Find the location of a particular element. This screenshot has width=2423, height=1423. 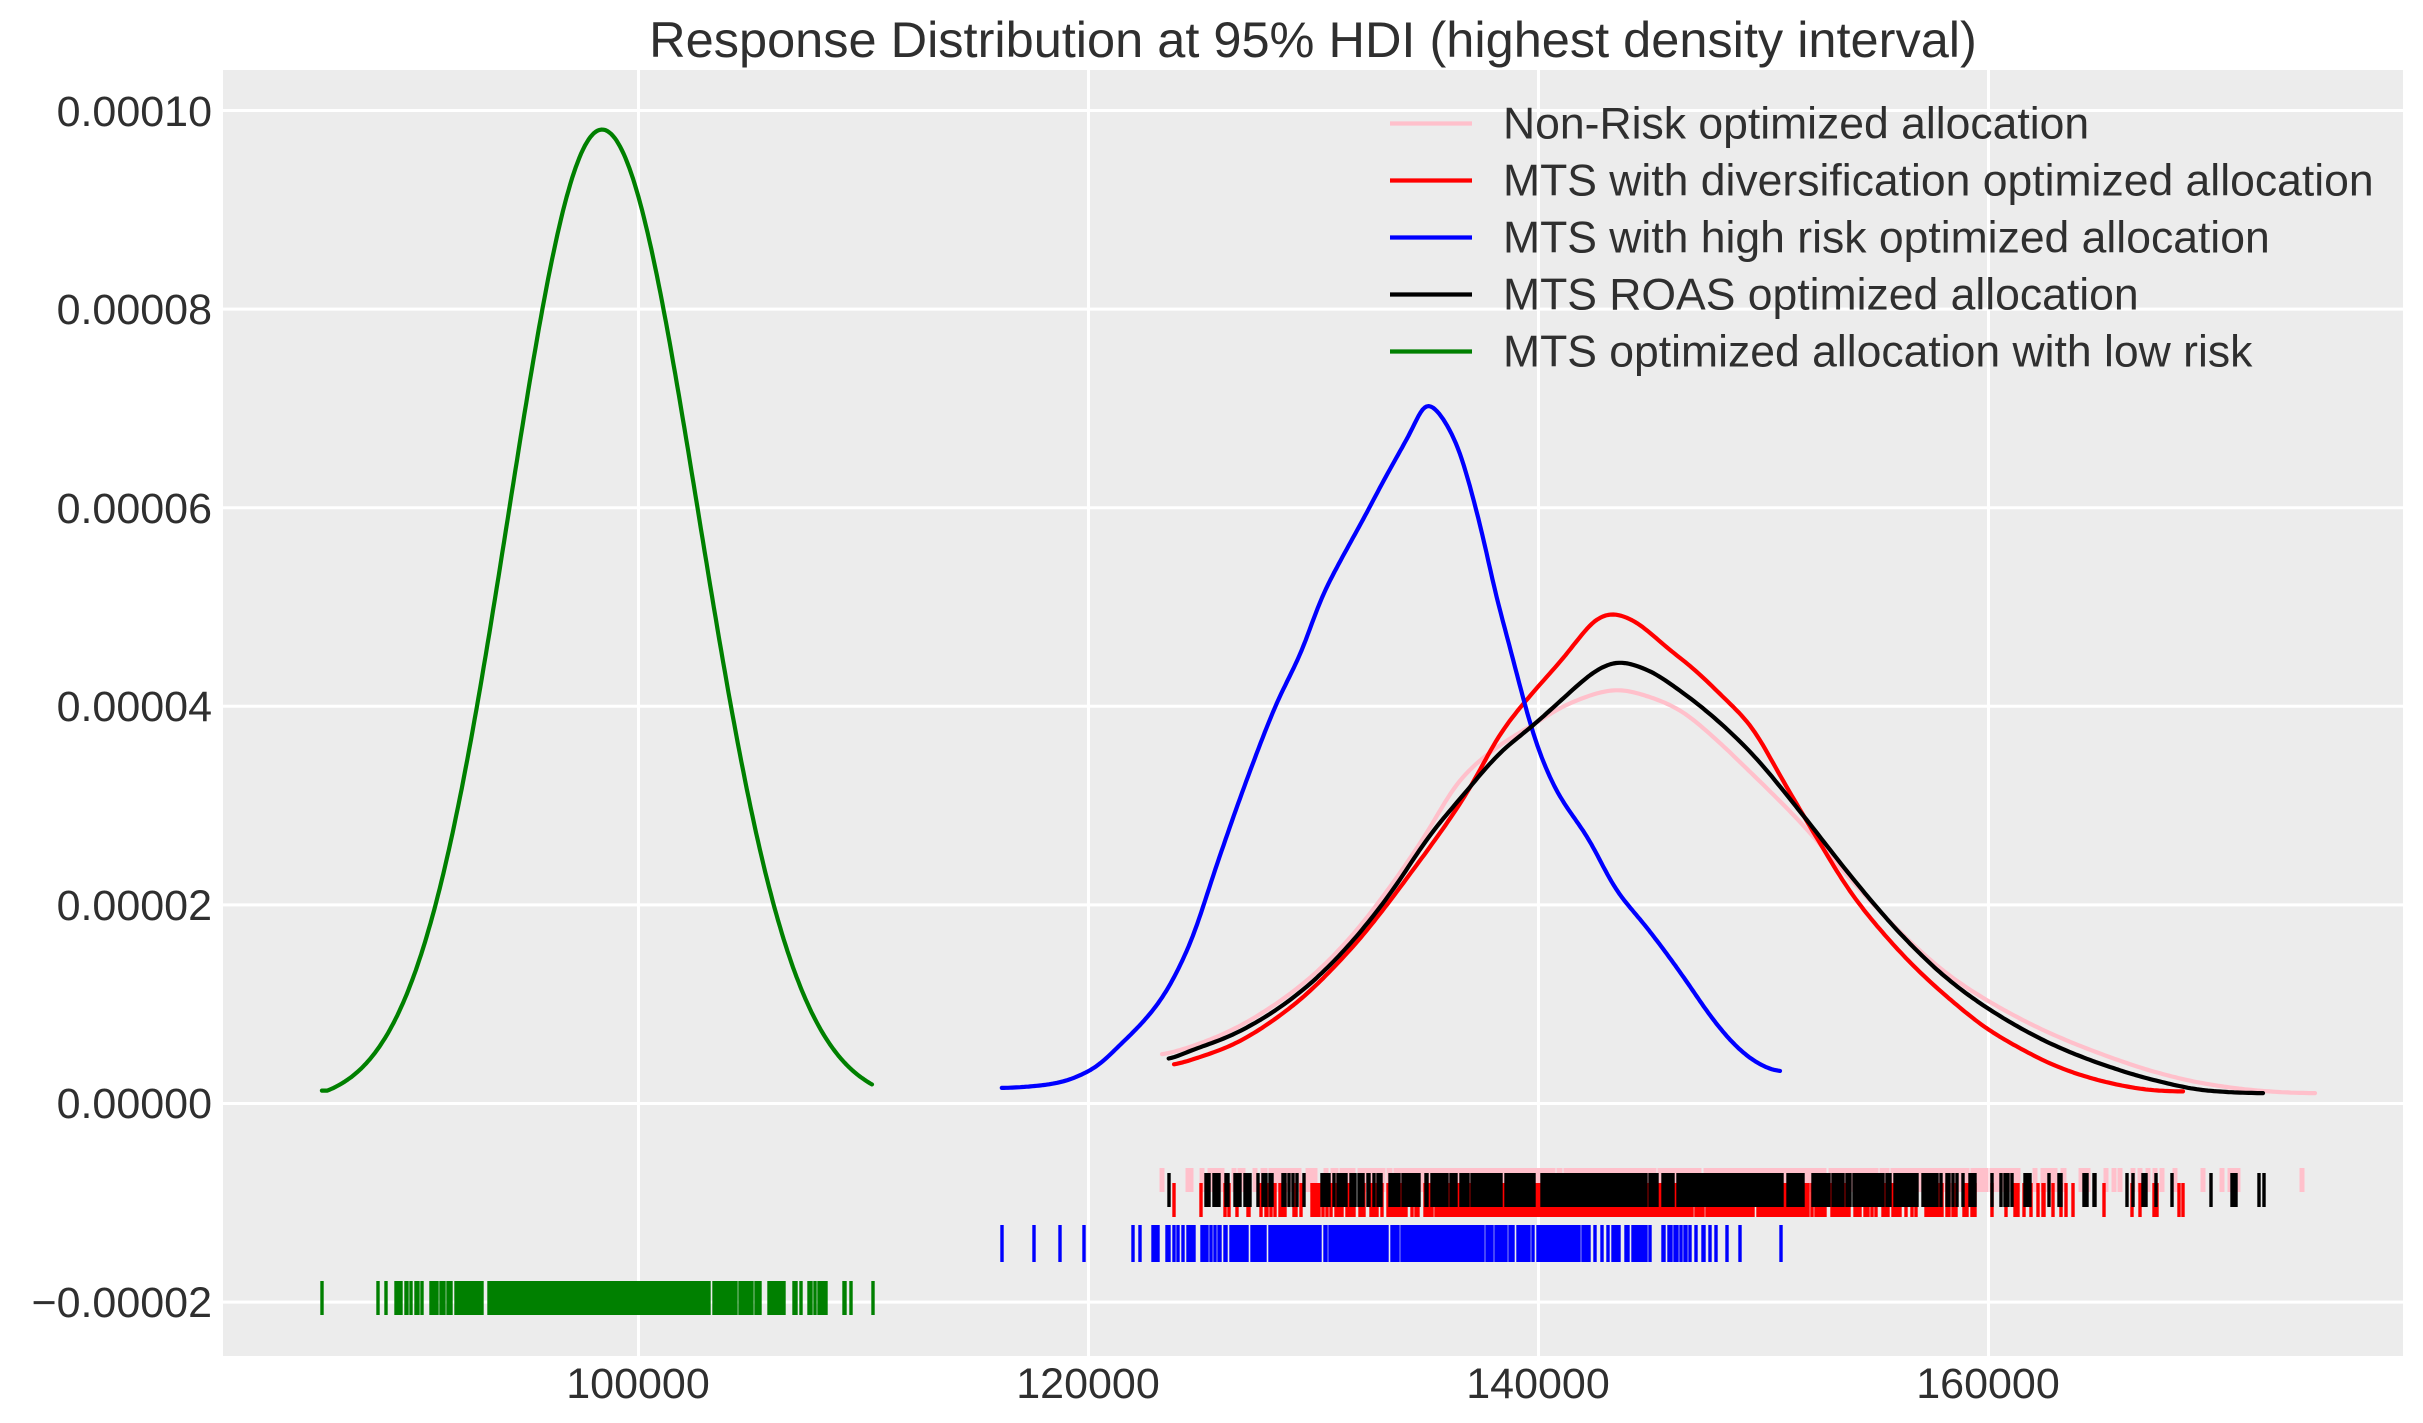

svg-text: MTS ROAS optimized allocation is located at coordinates (1821, 295).